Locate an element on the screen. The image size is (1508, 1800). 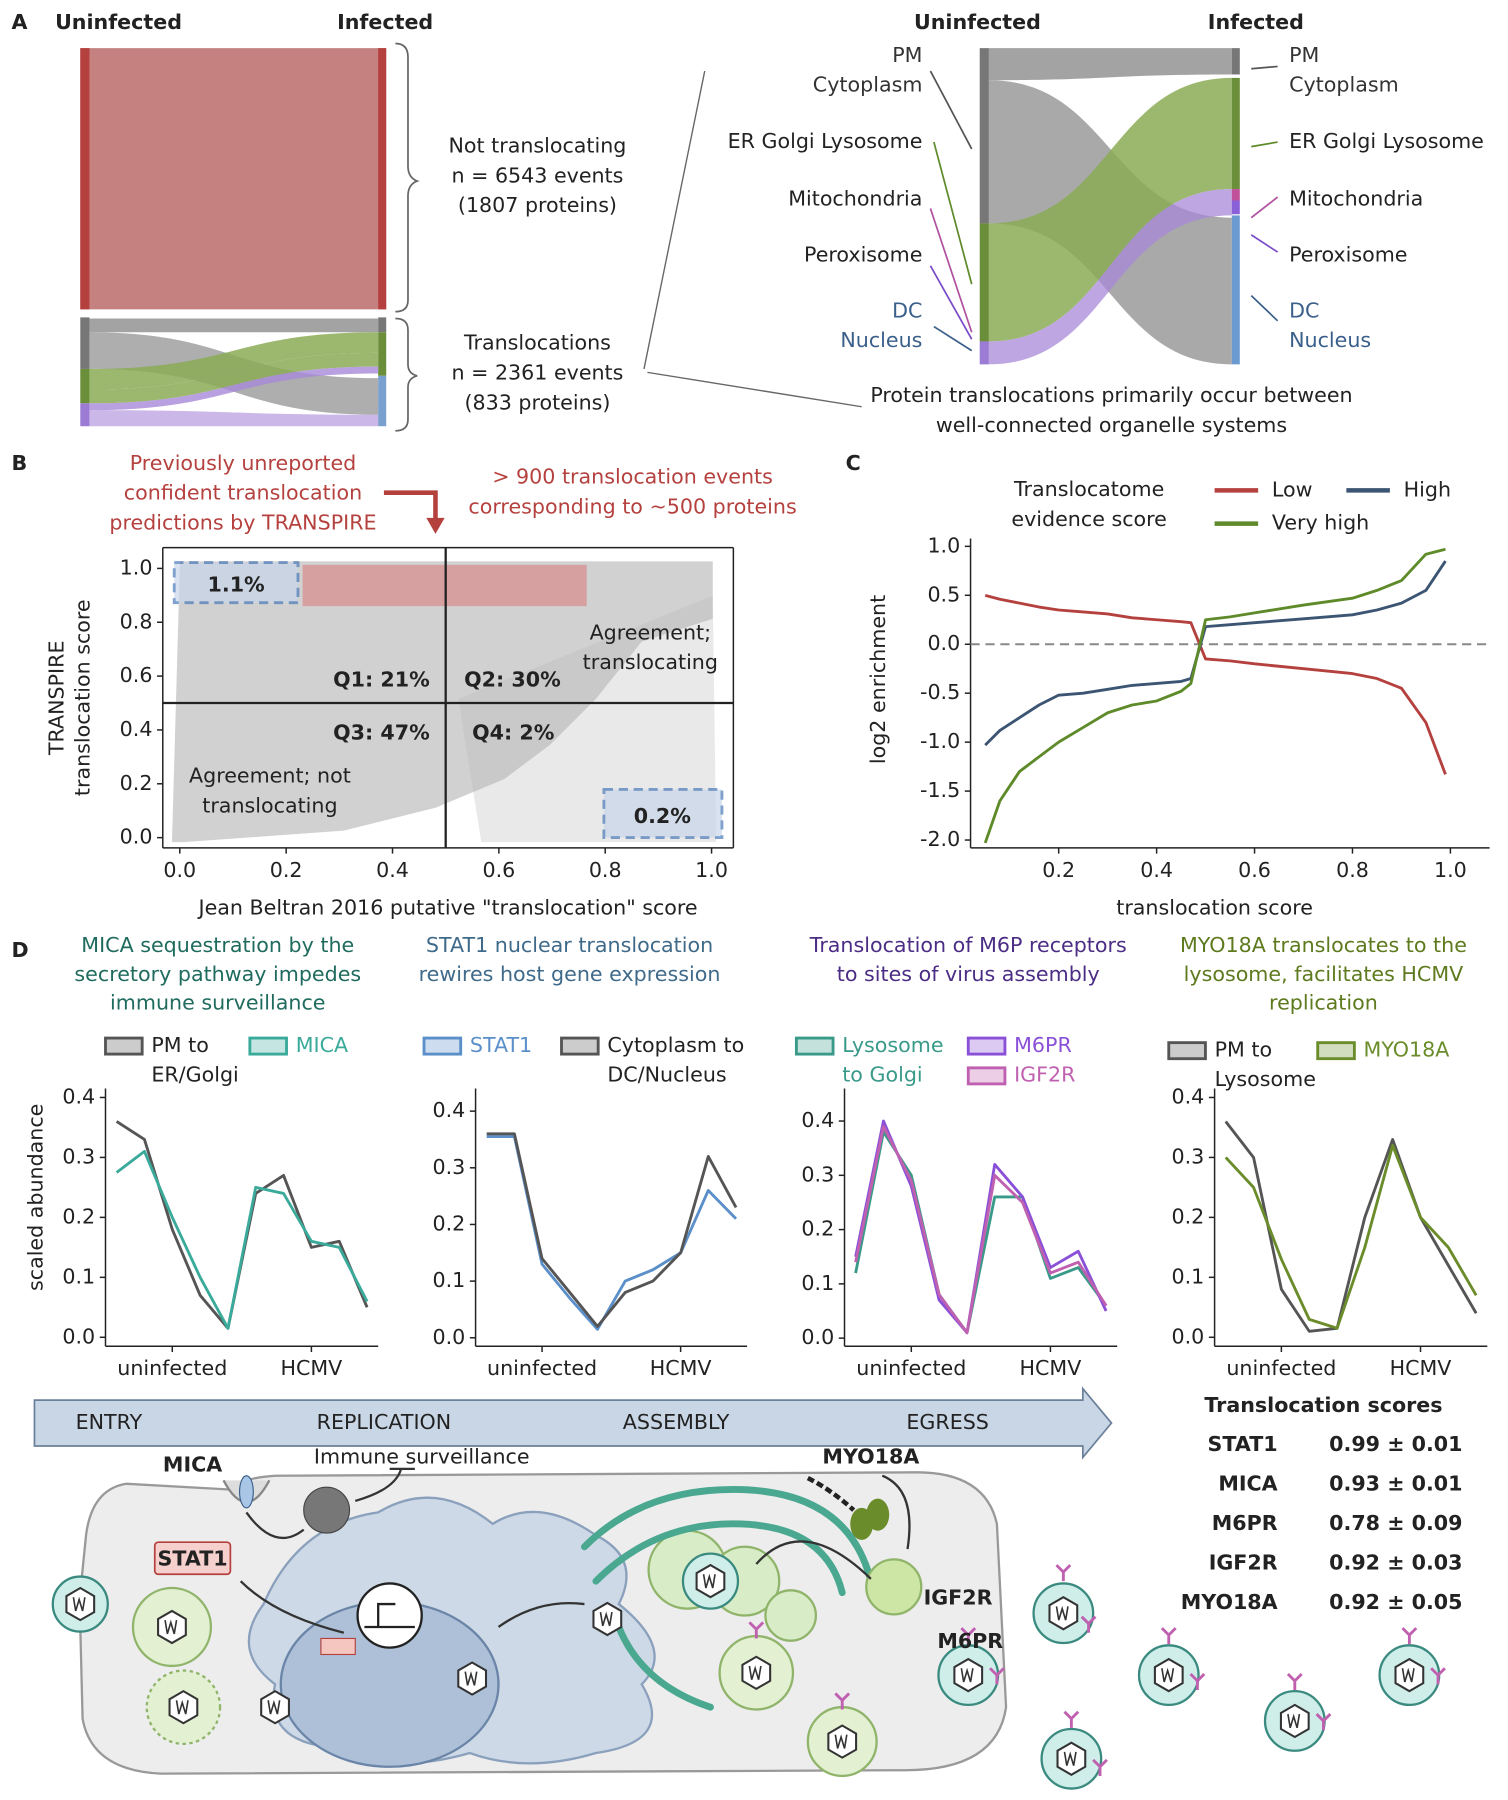
y-tick-label: -1.0 is located at coordinates (940, 741).